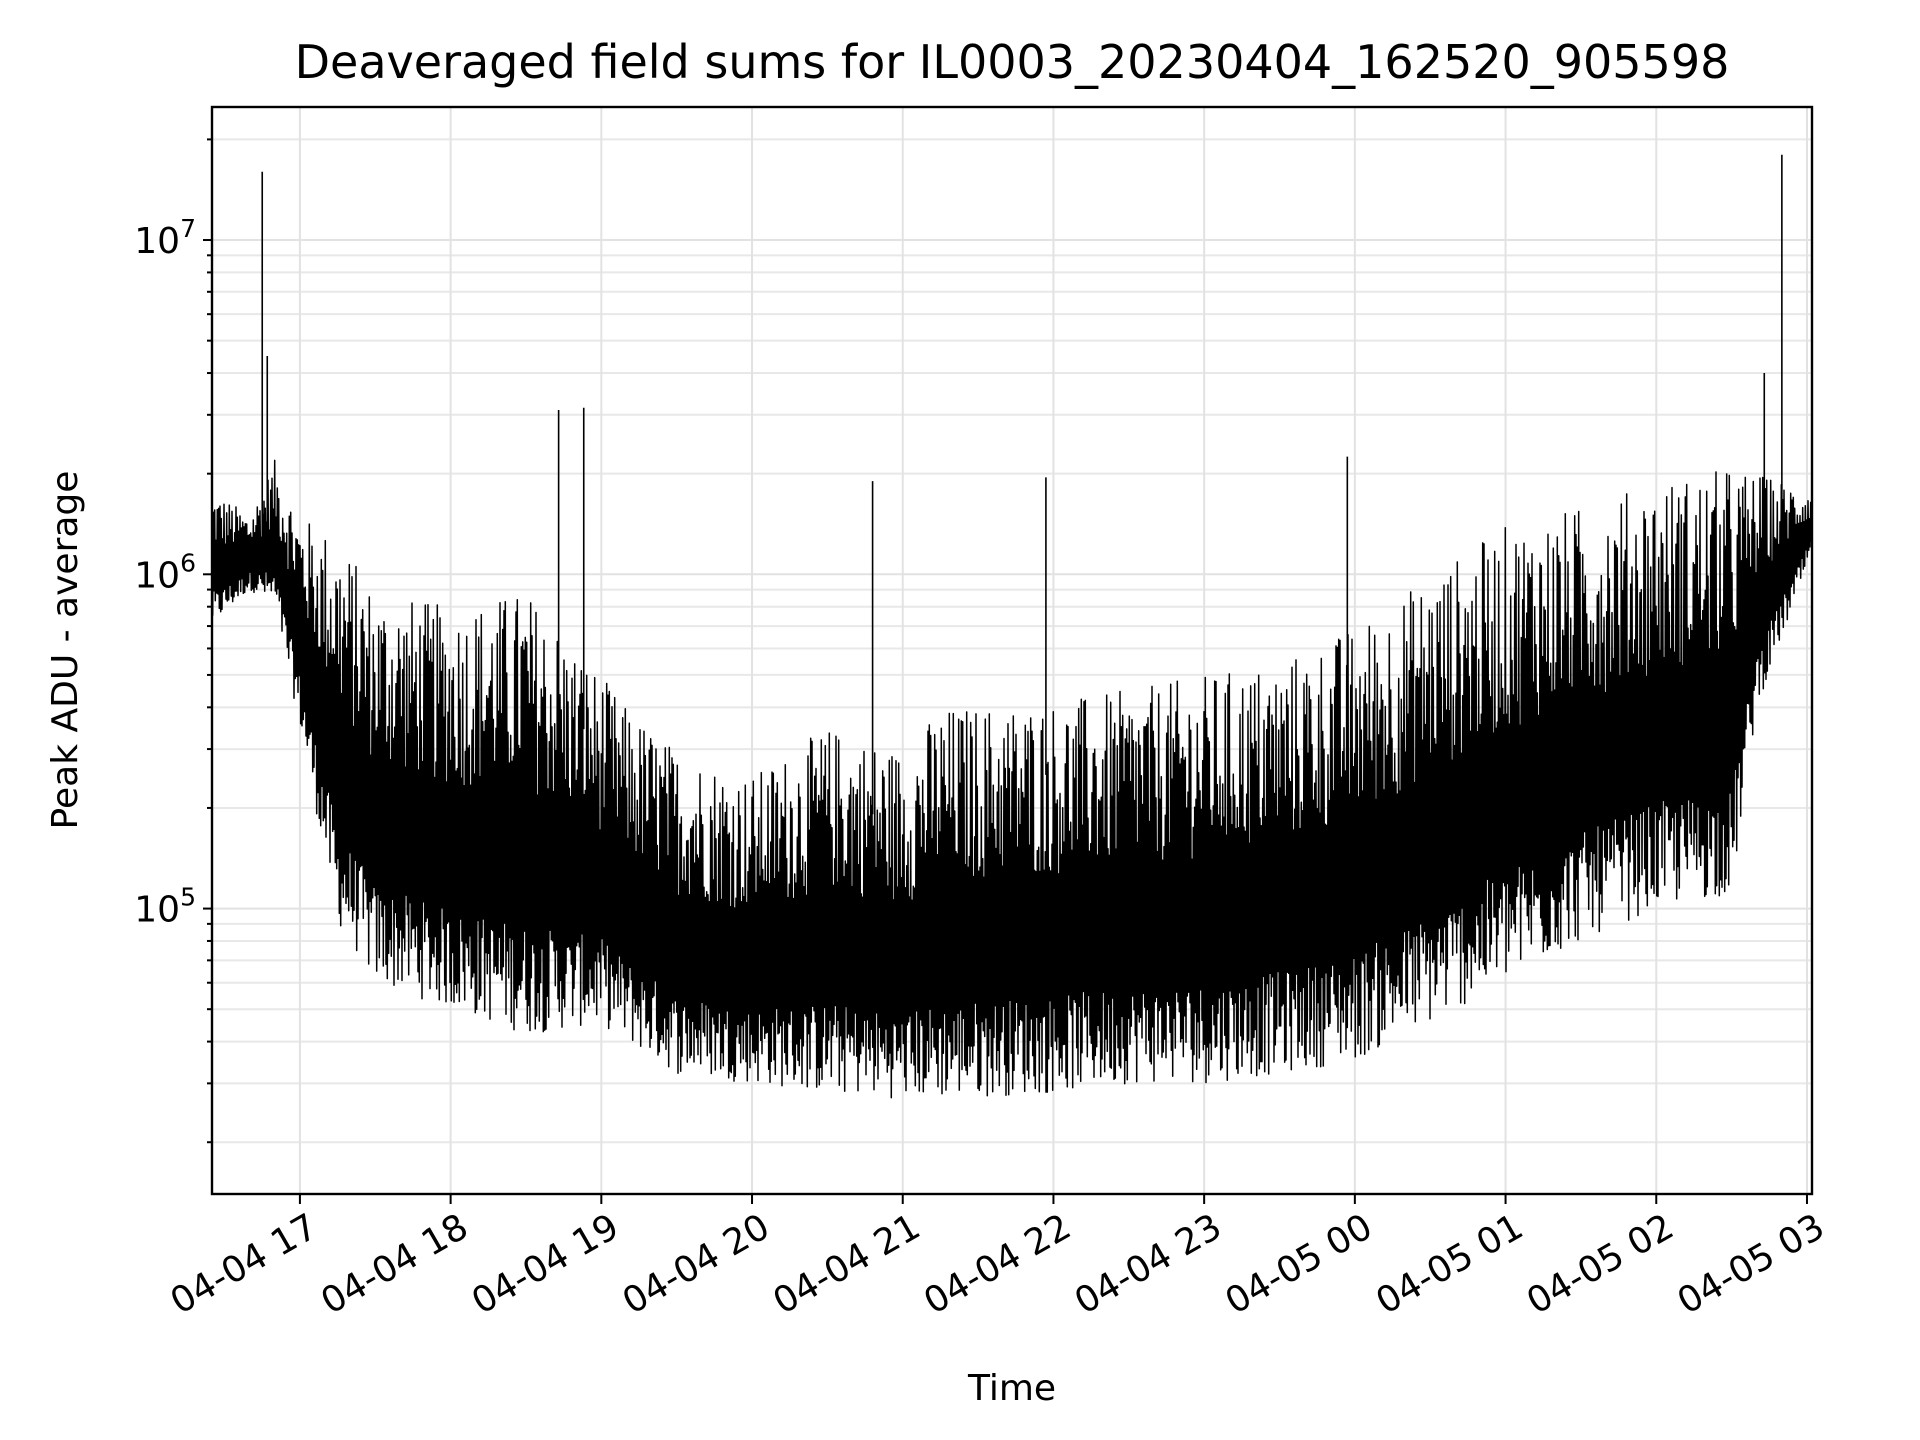  Describe the element at coordinates (165, 572) in the screenshot. I see `y-tick-label: 10⁶` at that location.